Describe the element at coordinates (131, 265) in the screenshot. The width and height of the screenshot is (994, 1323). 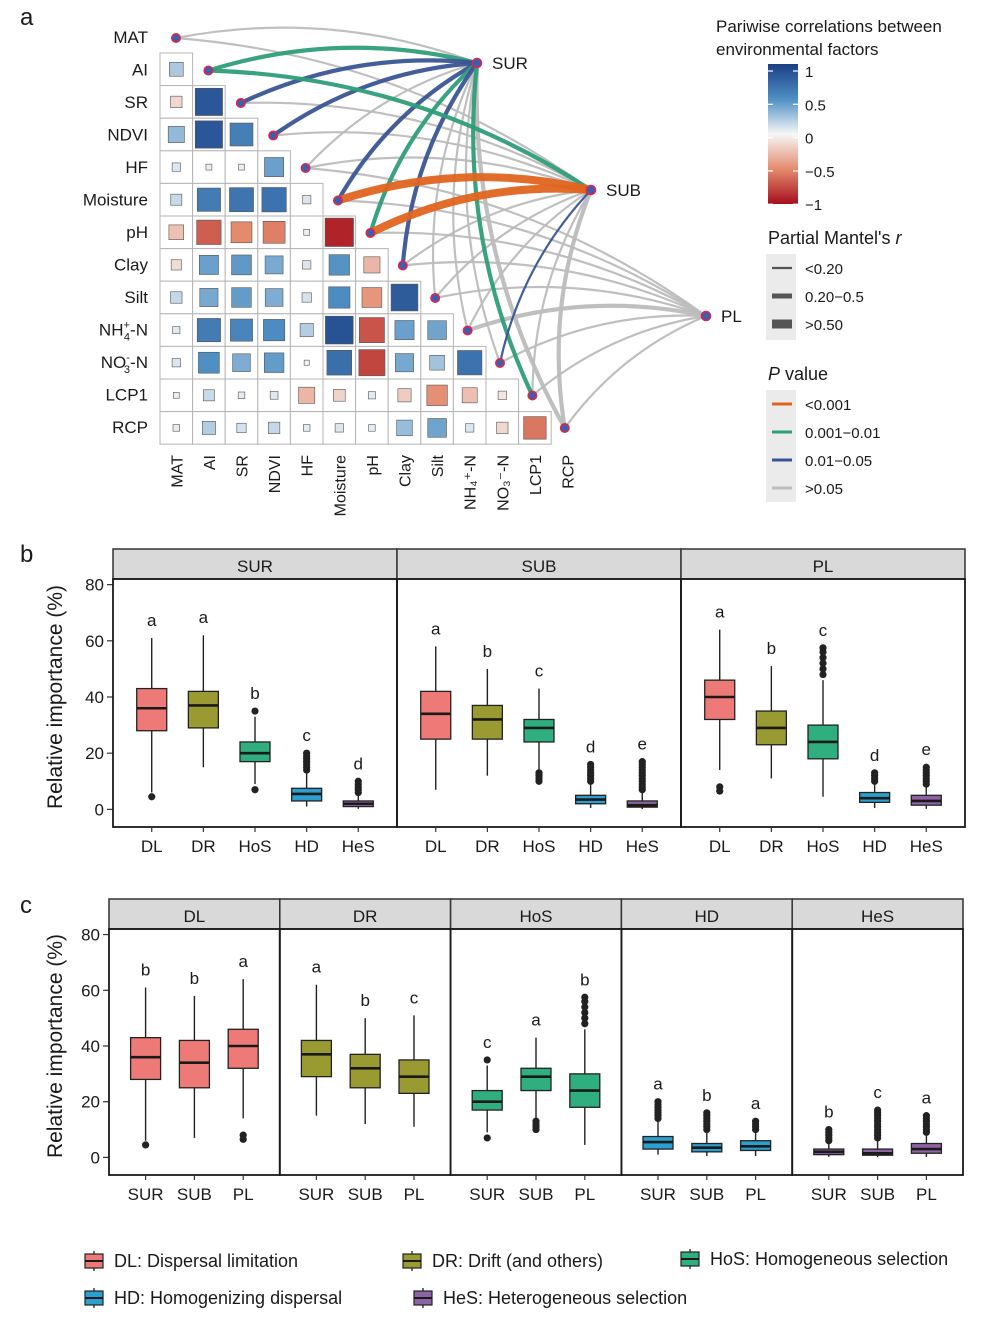
I see `row-label: Clay` at that location.